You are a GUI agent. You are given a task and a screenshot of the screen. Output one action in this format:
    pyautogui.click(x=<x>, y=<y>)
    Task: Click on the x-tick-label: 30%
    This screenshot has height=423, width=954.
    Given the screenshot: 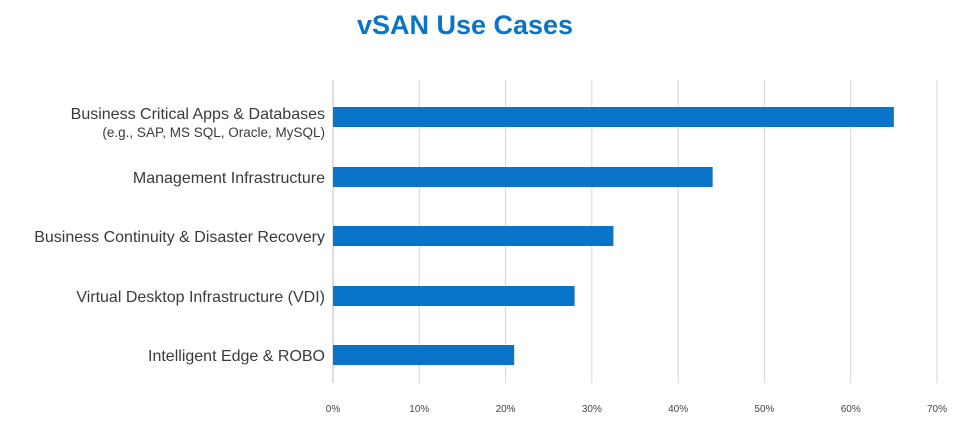 What is the action you would take?
    pyautogui.click(x=592, y=409)
    